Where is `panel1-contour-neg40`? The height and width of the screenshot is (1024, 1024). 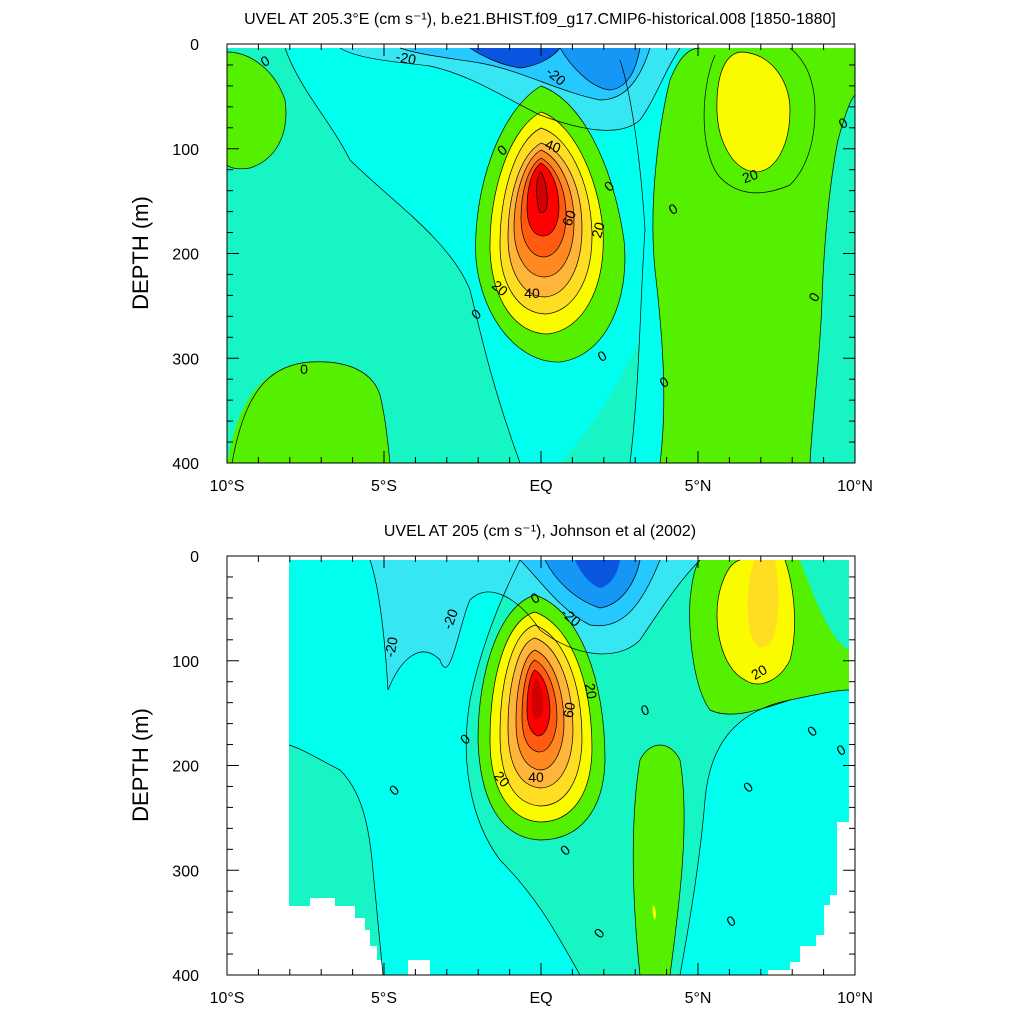 panel1-contour-neg40 is located at coordinates (515, 58).